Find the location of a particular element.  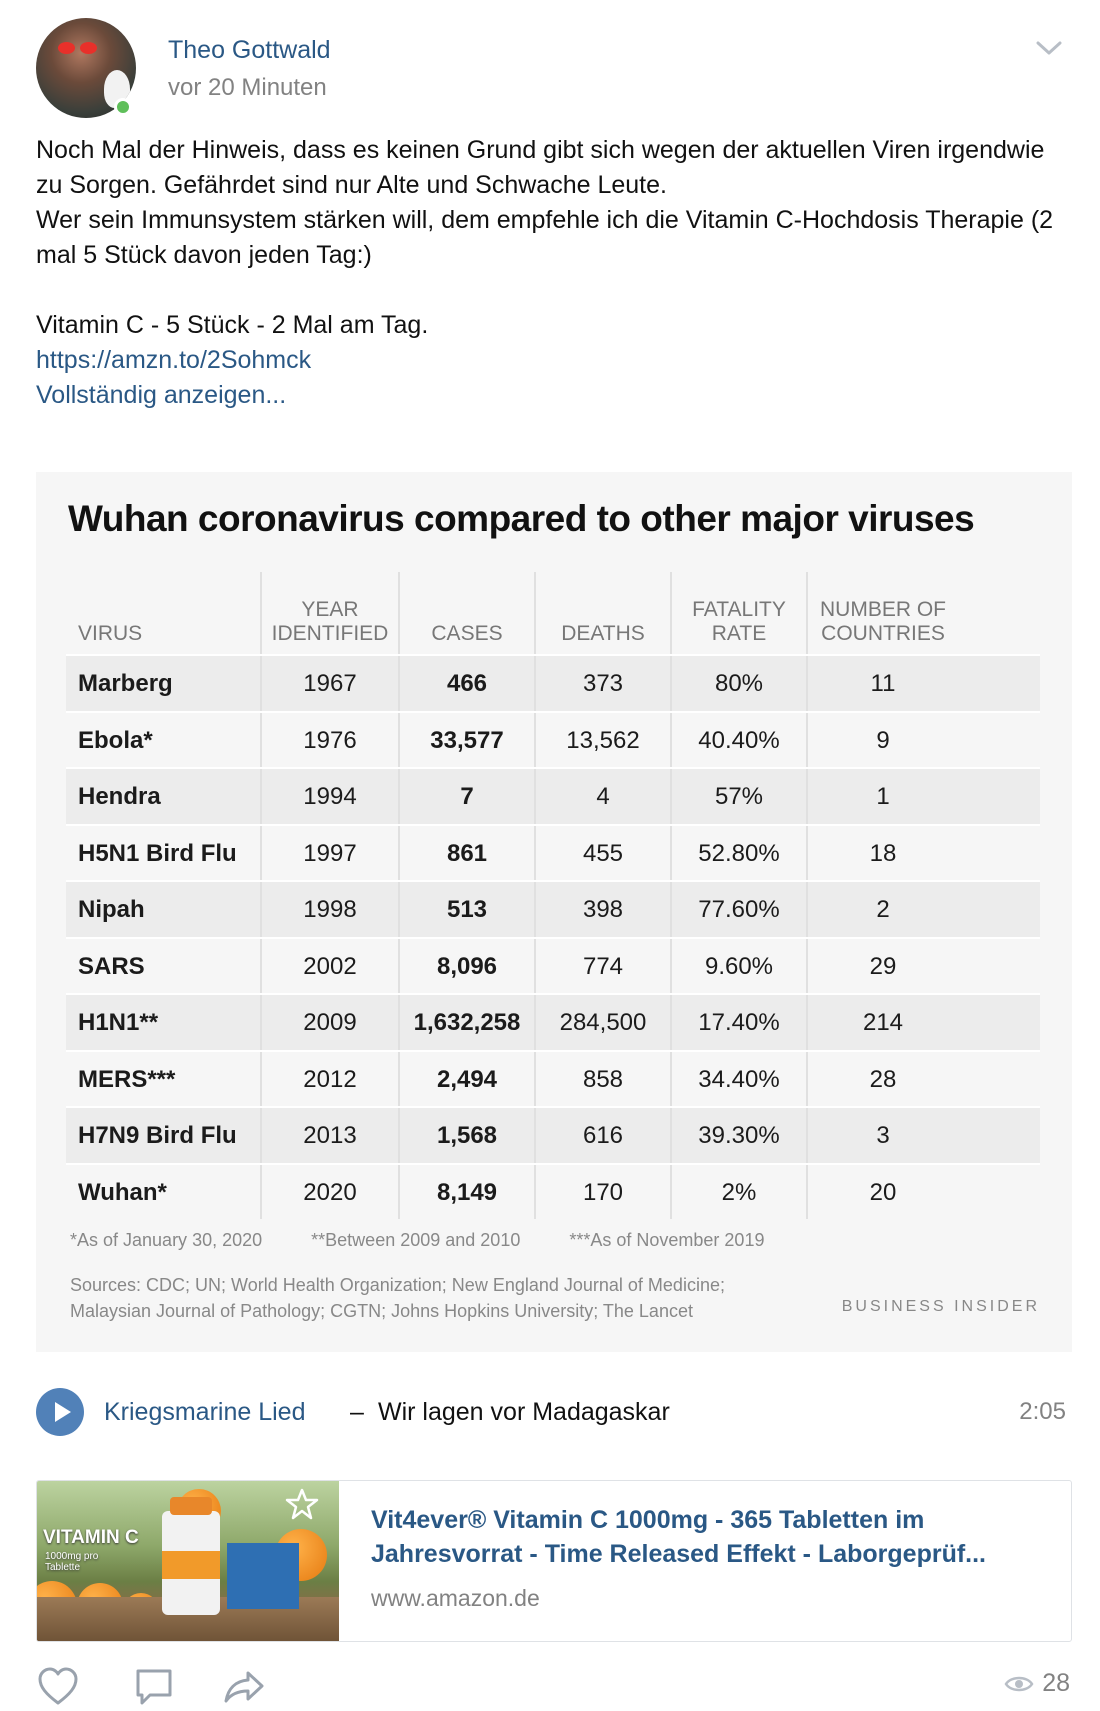

post-paragraph-3: Vitamin C - 5 Stück - 2 Mal am Tag. is located at coordinates (232, 325).